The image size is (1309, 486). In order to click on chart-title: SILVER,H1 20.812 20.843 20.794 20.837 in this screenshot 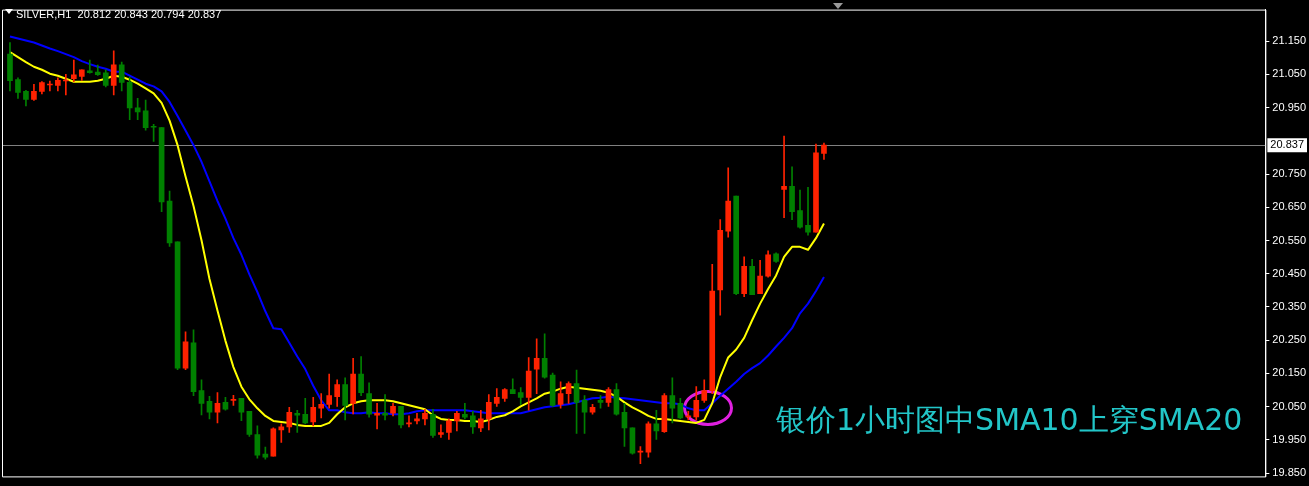, I will do `click(119, 14)`.